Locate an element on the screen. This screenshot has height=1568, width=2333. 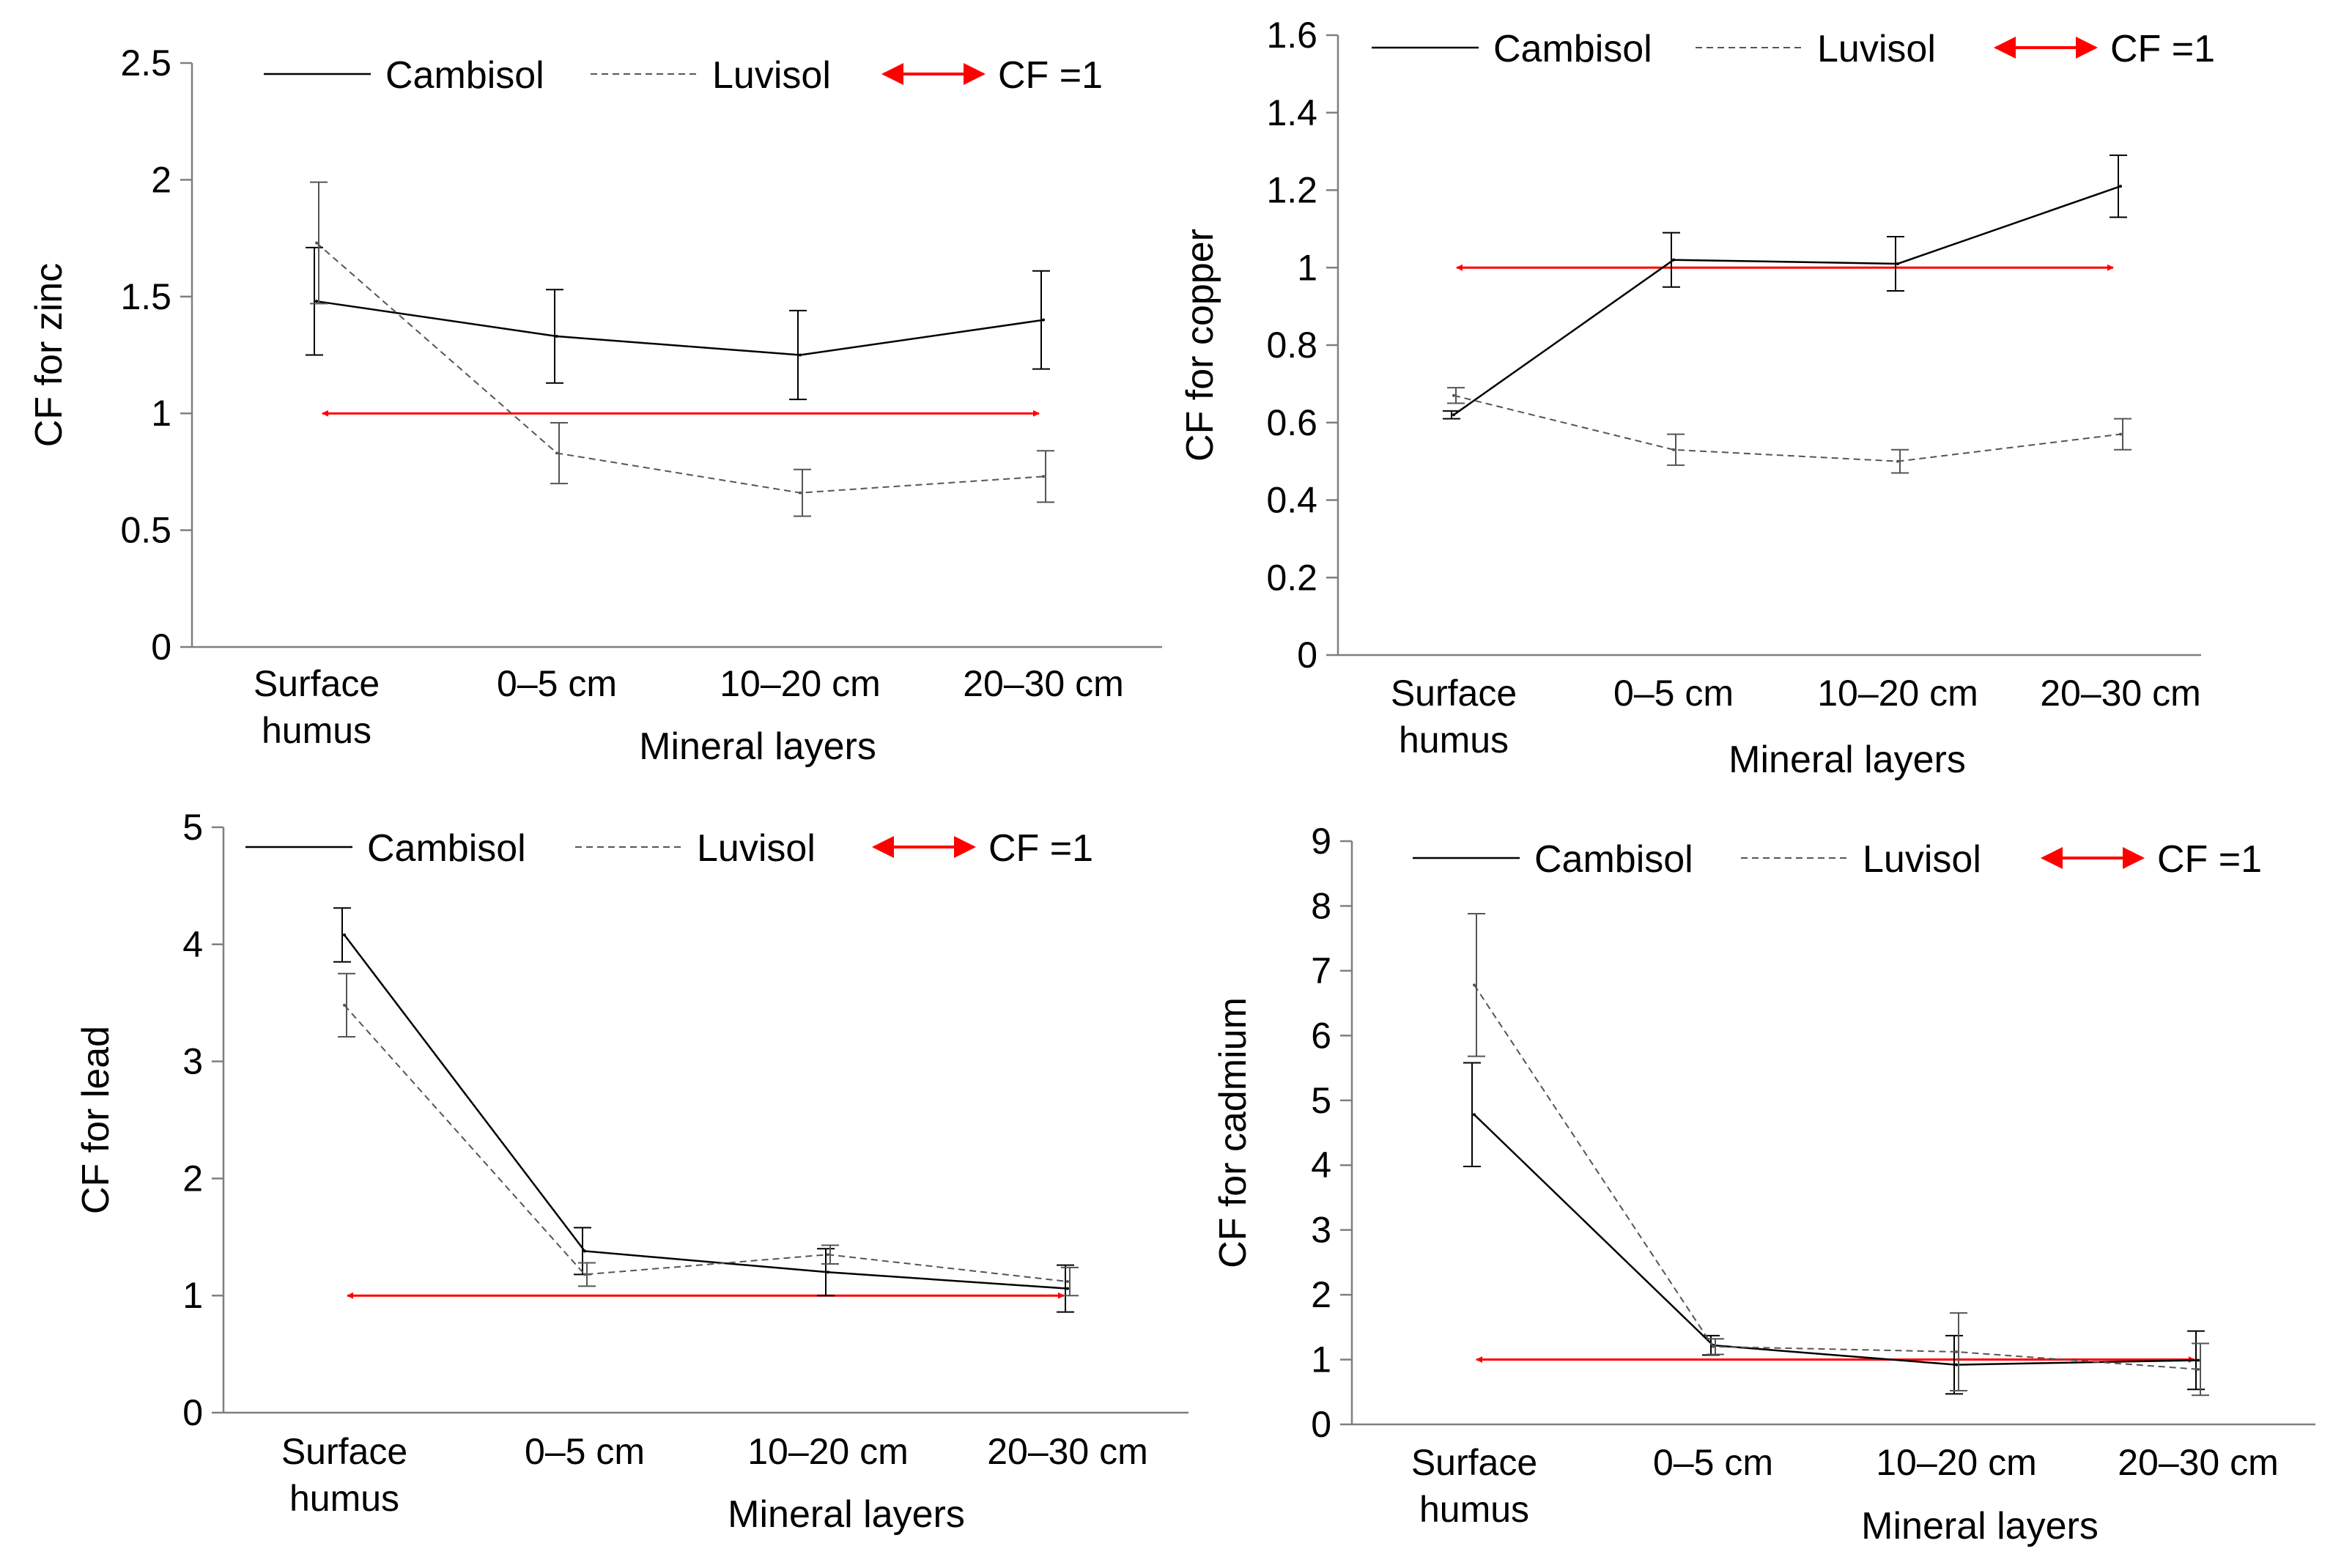
y-tick-label: 9 is located at coordinates (1321, 842).